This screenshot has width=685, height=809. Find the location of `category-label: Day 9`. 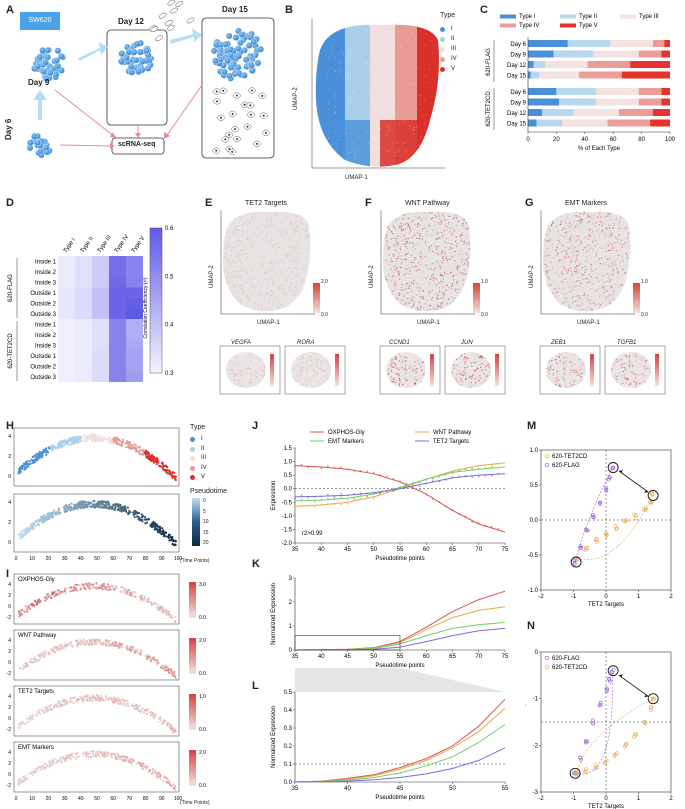

category-label: Day 9 is located at coordinates (518, 104).